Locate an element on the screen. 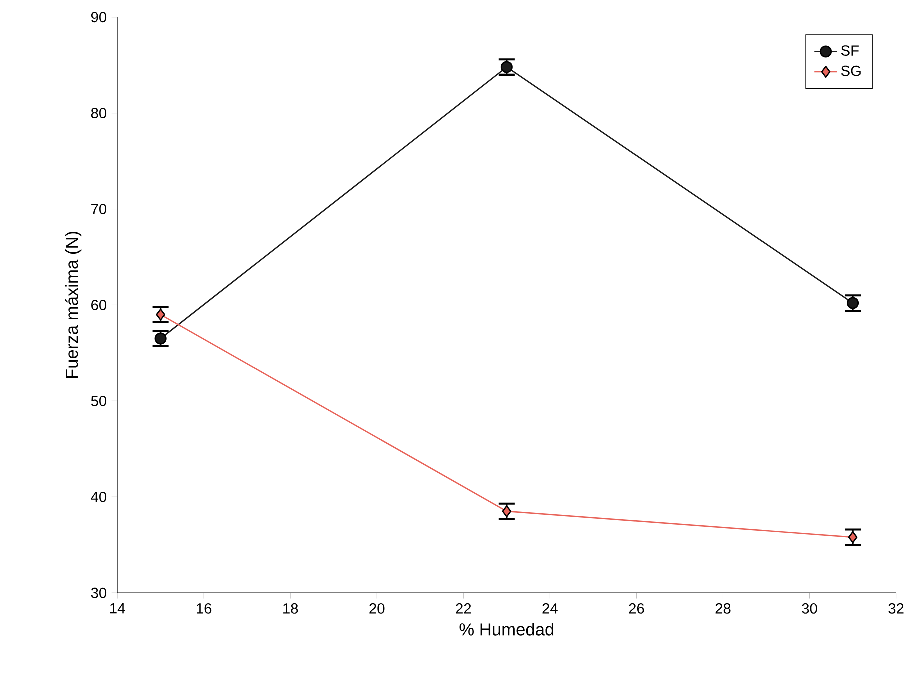 This screenshot has height=687, width=915. x-tick-label: 18 is located at coordinates (291, 609).